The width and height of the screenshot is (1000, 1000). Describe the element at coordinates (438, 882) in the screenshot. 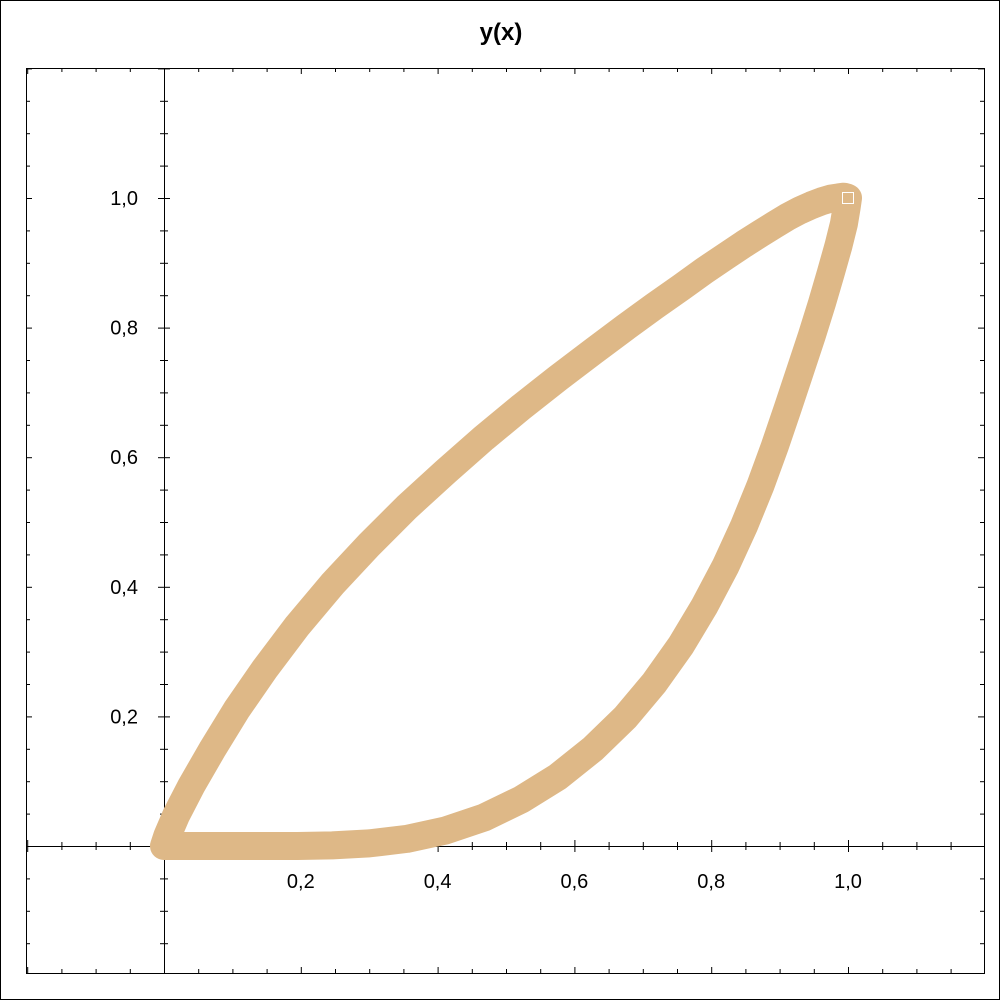

I see `x-tick-label: 0,4` at that location.